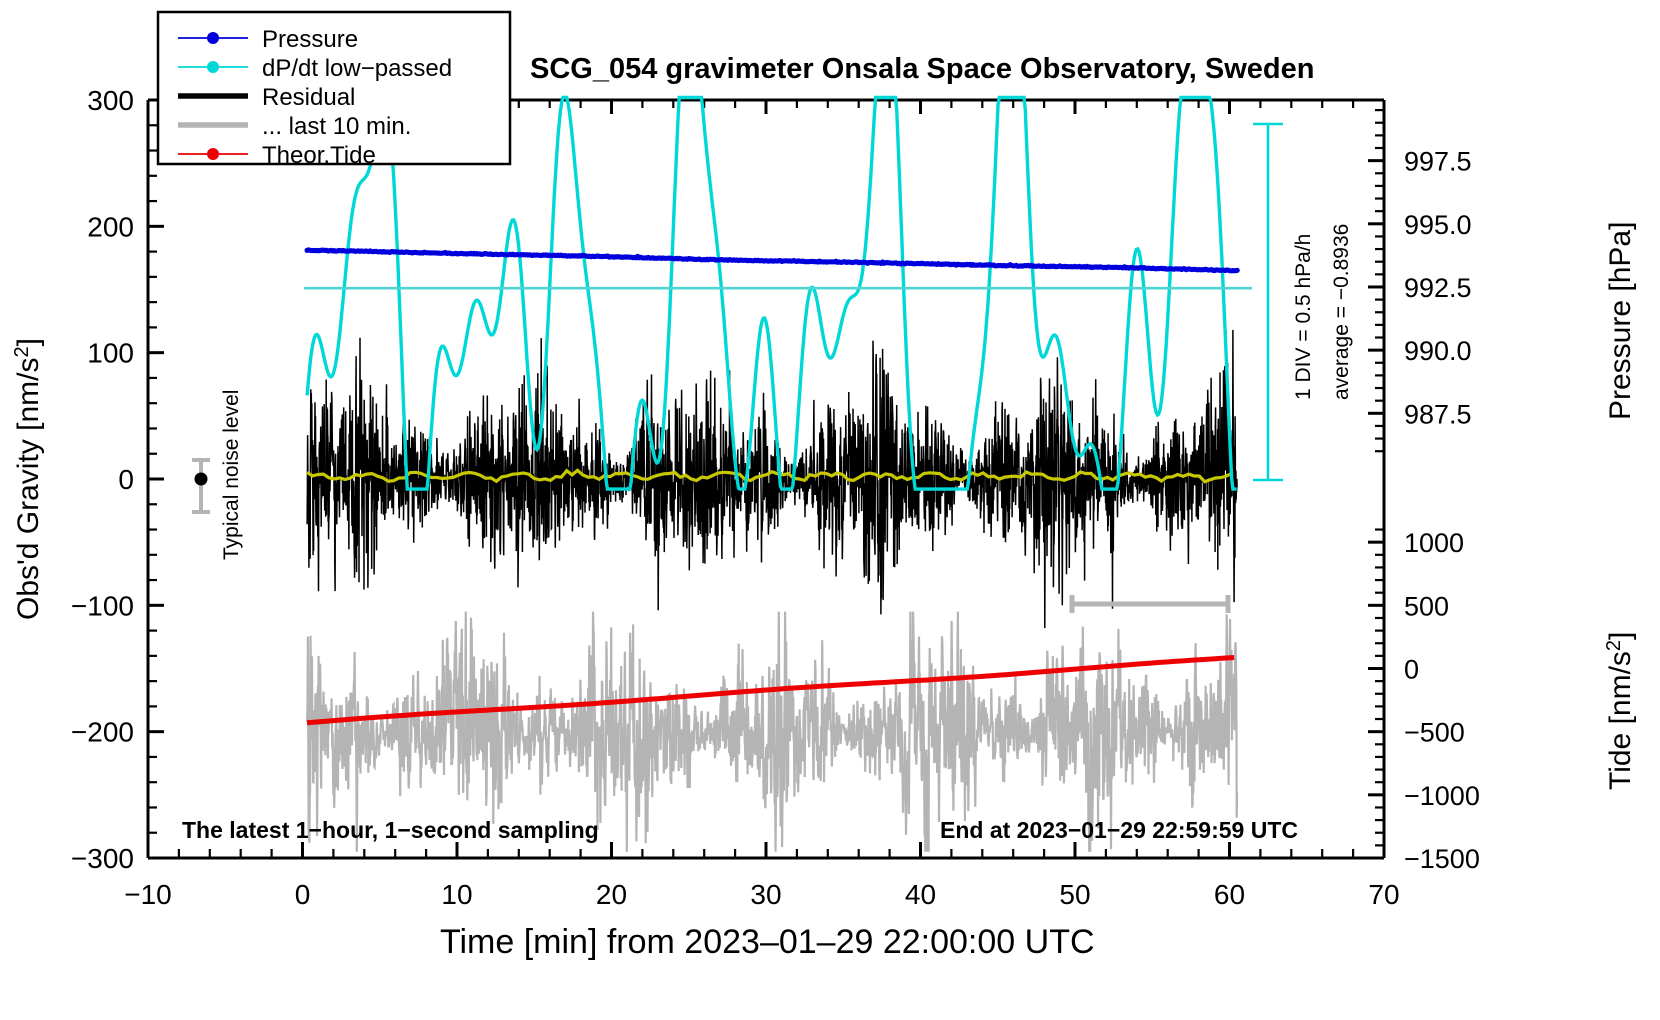 The width and height of the screenshot is (1660, 1020). Describe the element at coordinates (1426, 606) in the screenshot. I see `tide-tick-label: 500` at that location.